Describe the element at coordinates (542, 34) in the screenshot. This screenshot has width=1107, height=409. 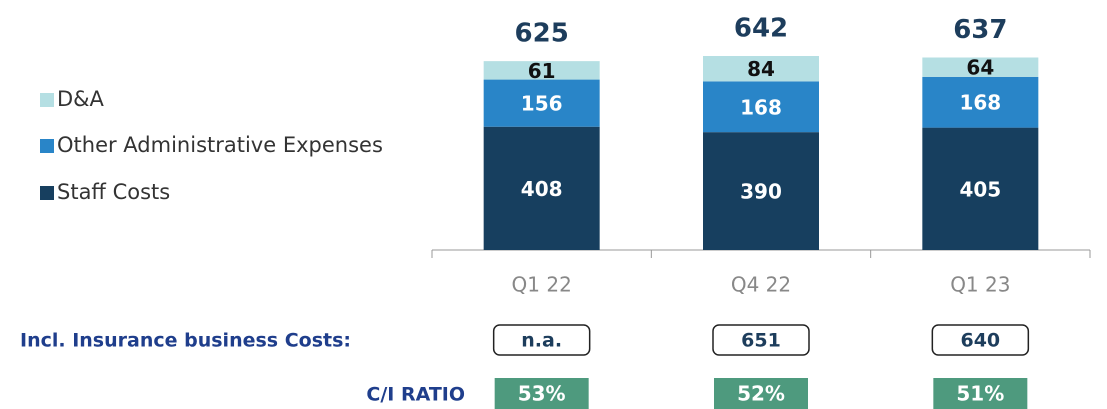
I see `total-label: 625` at that location.